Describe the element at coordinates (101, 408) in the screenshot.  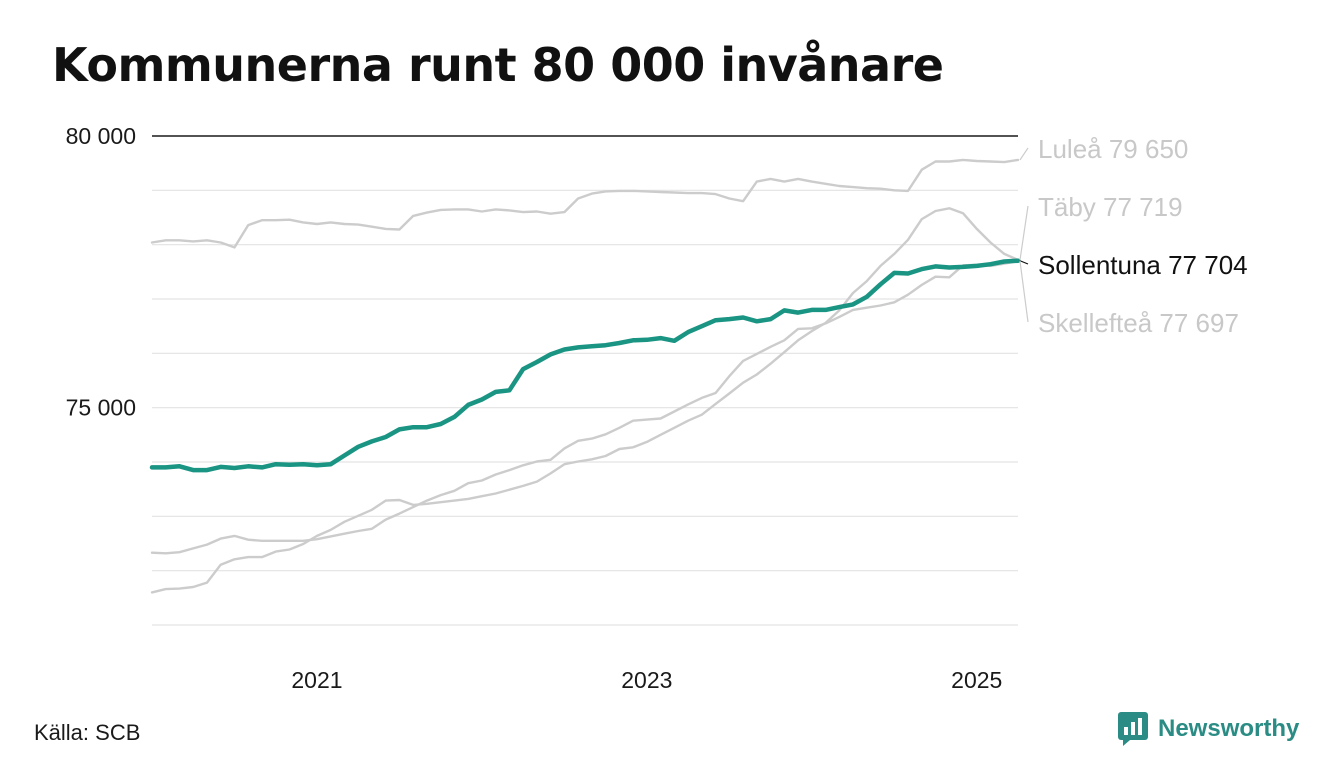
I see `y-tick-label: 75 000` at that location.